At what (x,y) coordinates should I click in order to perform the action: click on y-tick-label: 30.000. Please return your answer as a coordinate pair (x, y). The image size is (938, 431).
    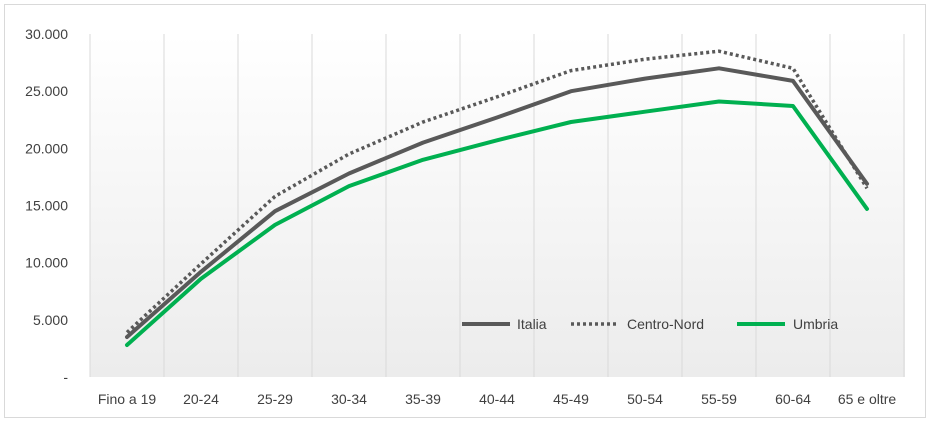
    Looking at the image, I should click on (46, 34).